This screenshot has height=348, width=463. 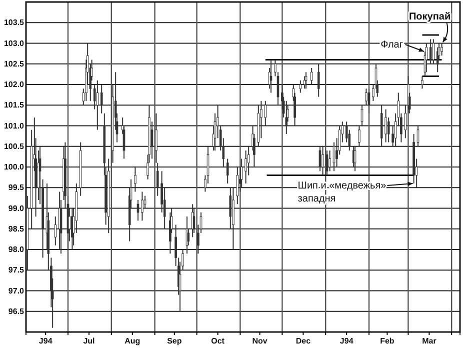 I want to click on x-tick-label: Dec, so click(x=304, y=341).